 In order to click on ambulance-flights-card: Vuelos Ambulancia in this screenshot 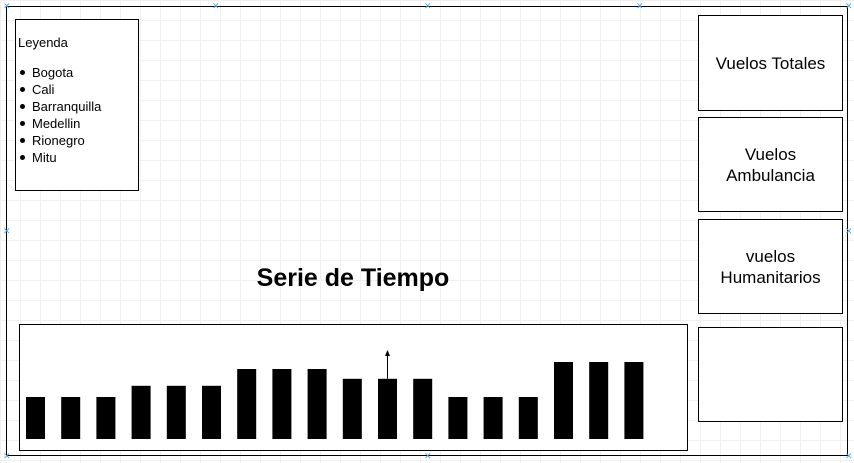, I will do `click(770, 164)`.